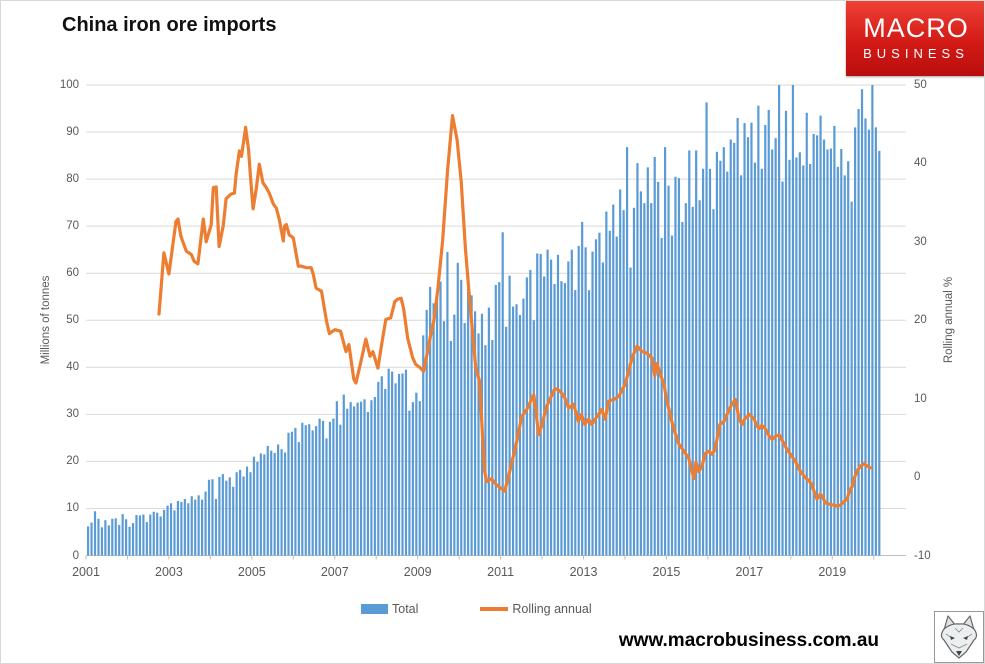  What do you see at coordinates (169, 25) in the screenshot?
I see `chart-title: China iron ore imports` at bounding box center [169, 25].